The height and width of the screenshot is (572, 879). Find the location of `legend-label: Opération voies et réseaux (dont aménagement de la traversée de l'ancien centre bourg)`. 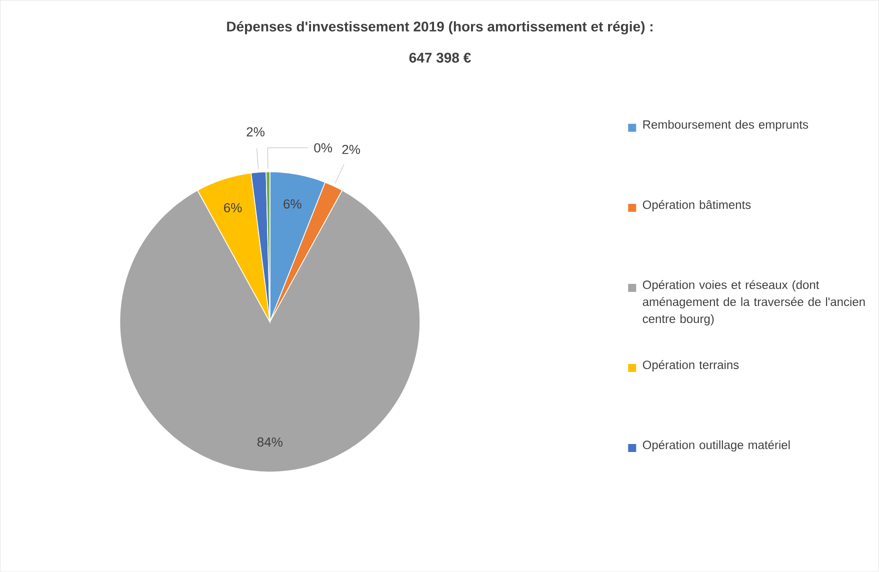

legend-label: Opération voies et réseaux (dont aménagement de la traversée de l'ancien centre bourg) is located at coordinates (753, 303).